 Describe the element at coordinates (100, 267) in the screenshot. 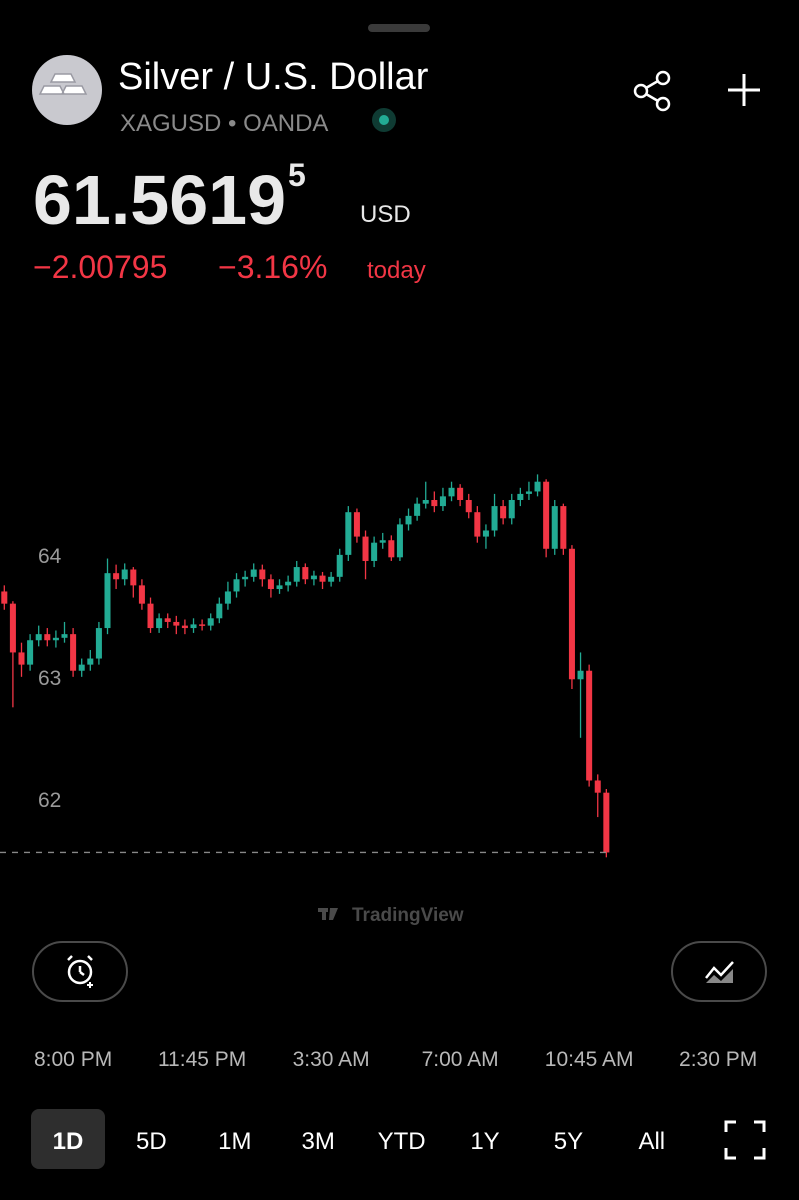

I see `change: −2.00795` at that location.